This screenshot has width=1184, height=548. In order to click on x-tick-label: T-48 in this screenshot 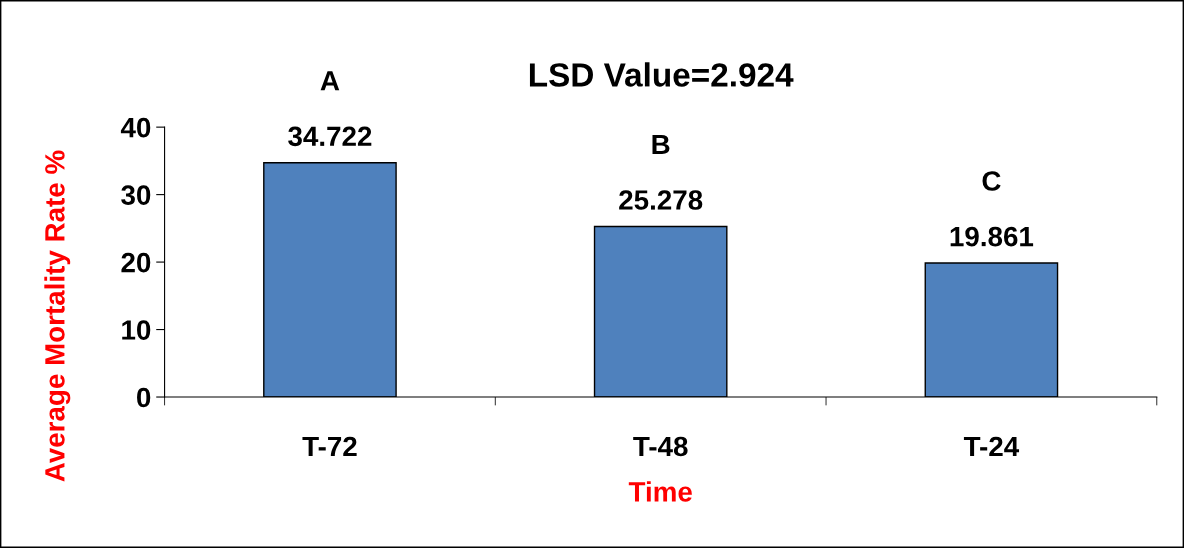, I will do `click(660, 446)`.